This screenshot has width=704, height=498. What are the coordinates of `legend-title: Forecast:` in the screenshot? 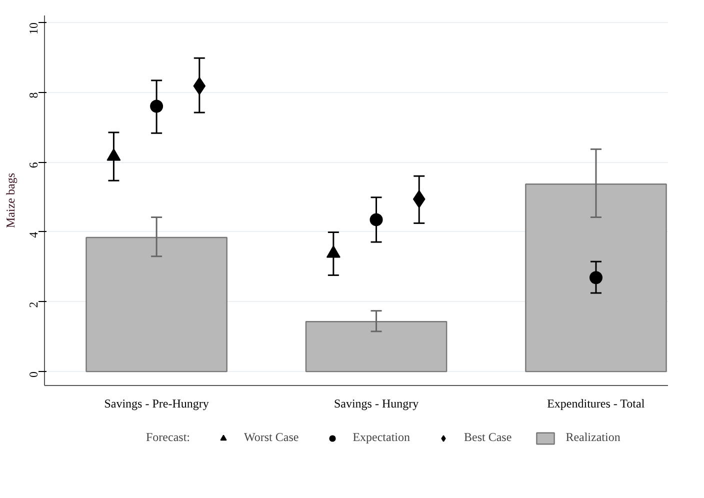 It's located at (168, 437).